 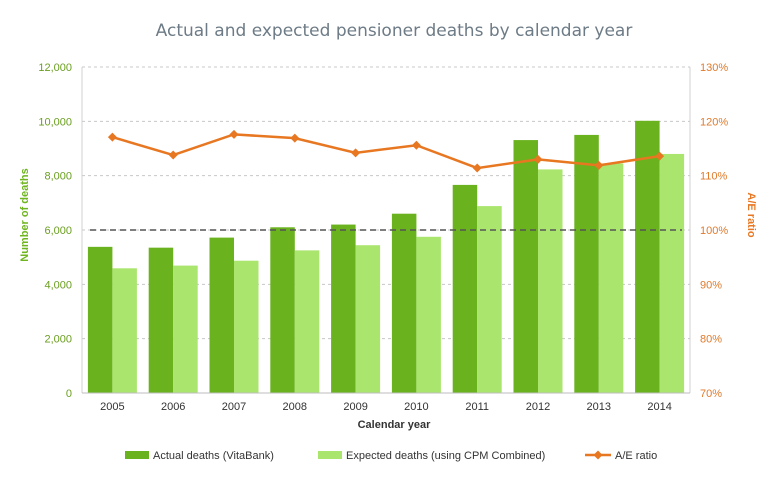 I want to click on y2-tick-label: 80%, so click(x=711, y=340).